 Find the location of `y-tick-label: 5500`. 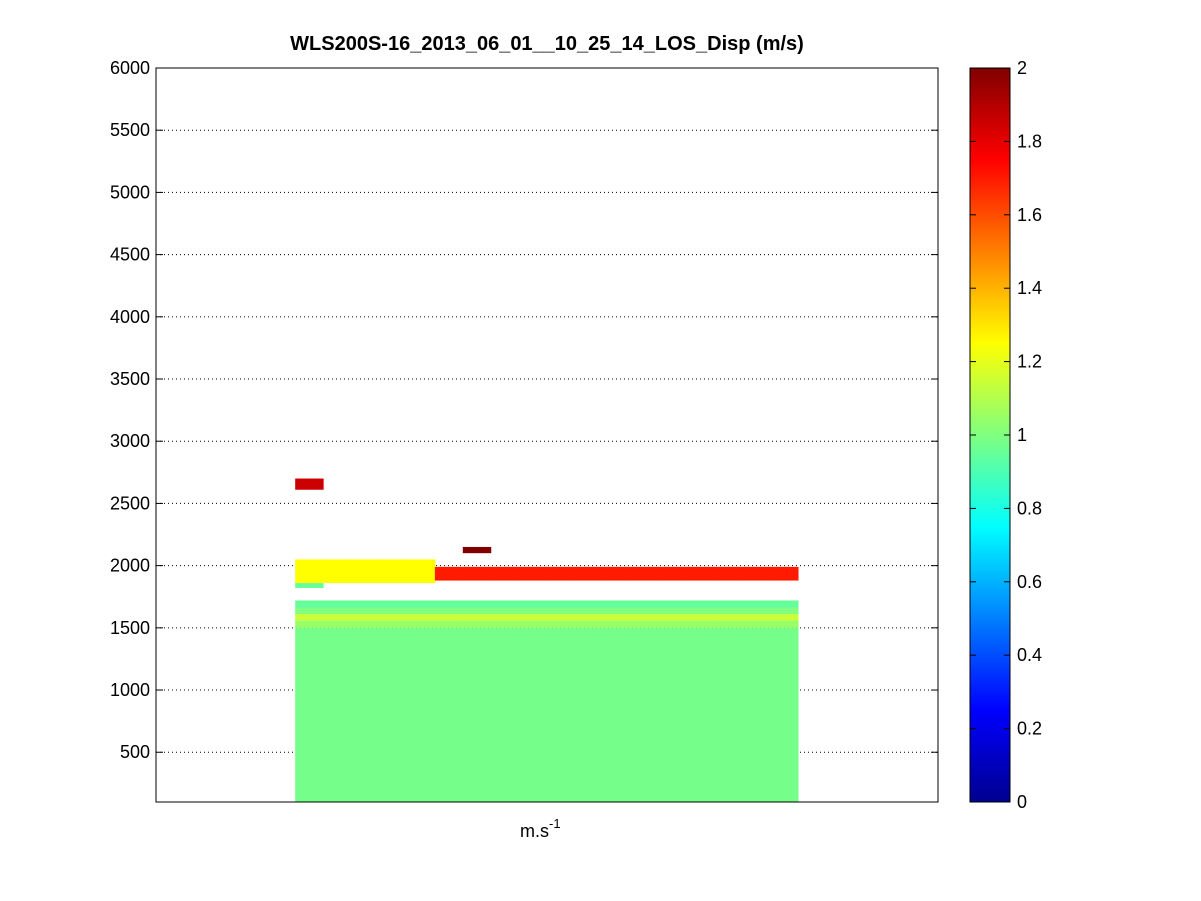

y-tick-label: 5500 is located at coordinates (130, 130).